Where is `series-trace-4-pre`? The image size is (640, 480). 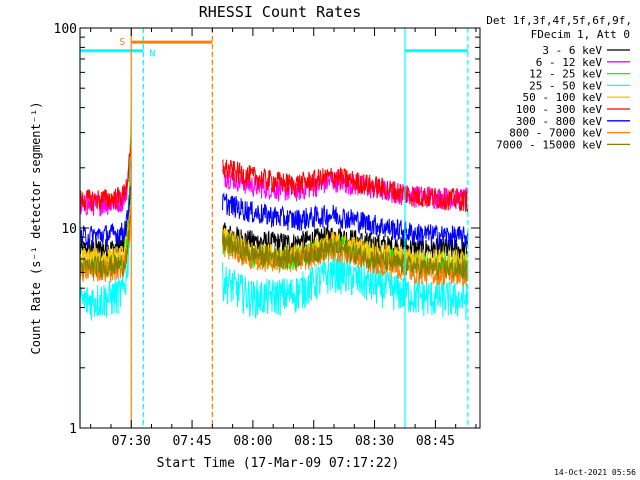 series-trace-4-pre is located at coordinates (105, 229).